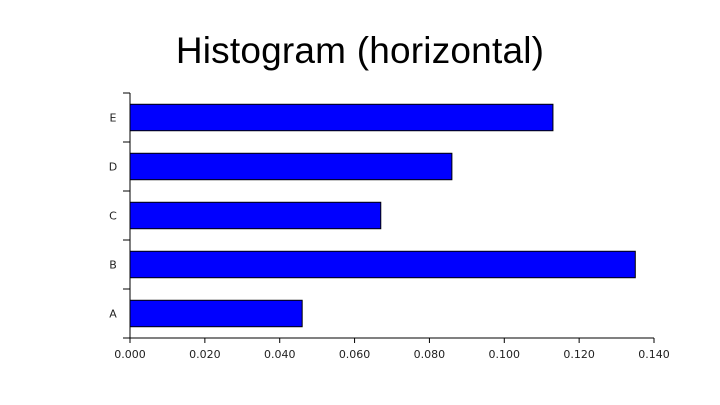 The width and height of the screenshot is (720, 405). What do you see at coordinates (360, 50) in the screenshot?
I see `slide-title: Histogram (horizontal)` at bounding box center [360, 50].